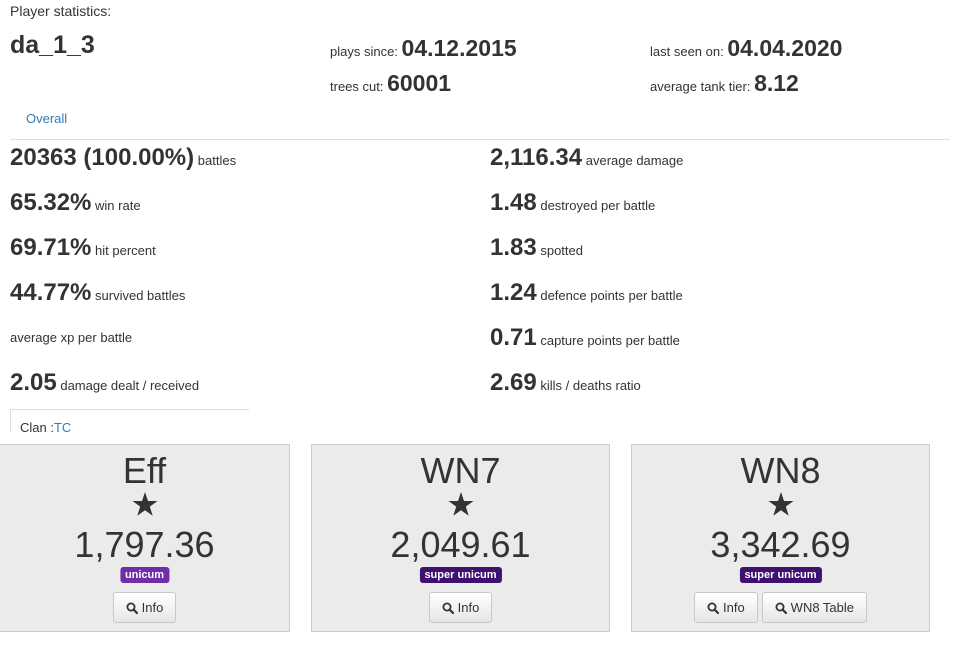 The image size is (970, 660). I want to click on stat-label: survived battles, so click(140, 295).